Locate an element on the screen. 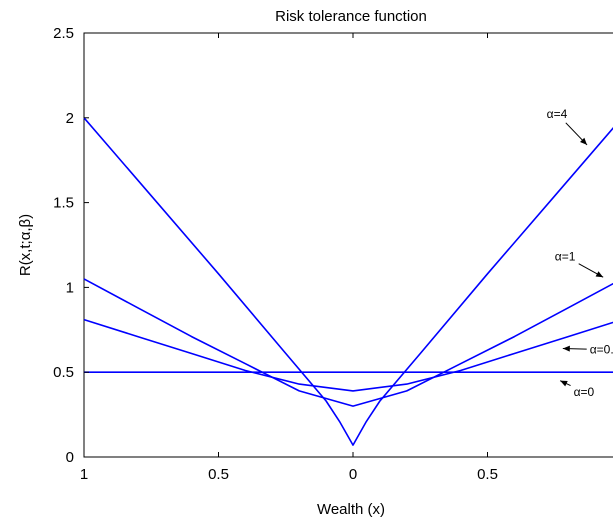 Image resolution: width=613 pixels, height=526 pixels. annotation-label: α=0 is located at coordinates (584, 392).